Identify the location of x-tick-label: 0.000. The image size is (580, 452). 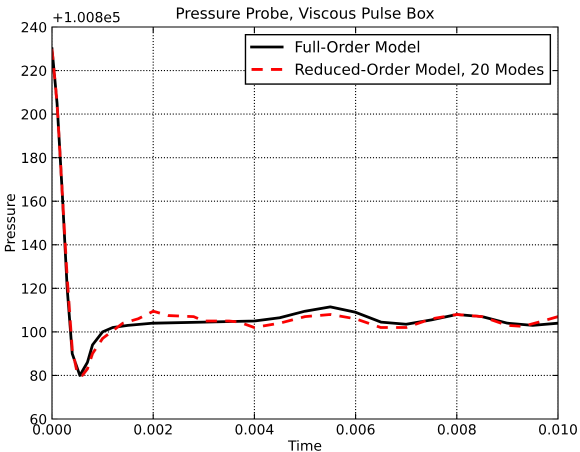
(52, 429).